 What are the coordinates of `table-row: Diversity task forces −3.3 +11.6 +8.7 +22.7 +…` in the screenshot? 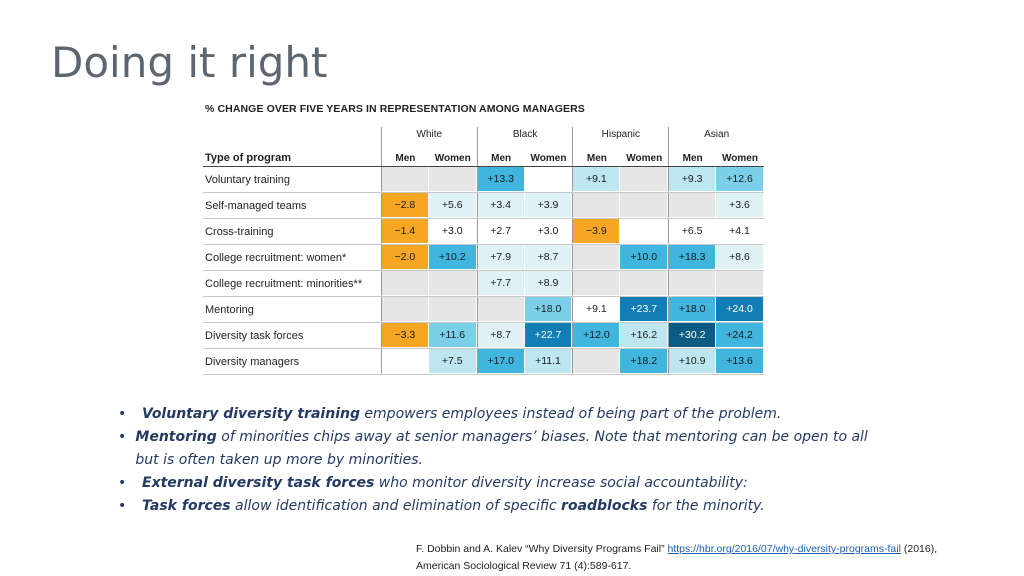 It's located at (483, 336).